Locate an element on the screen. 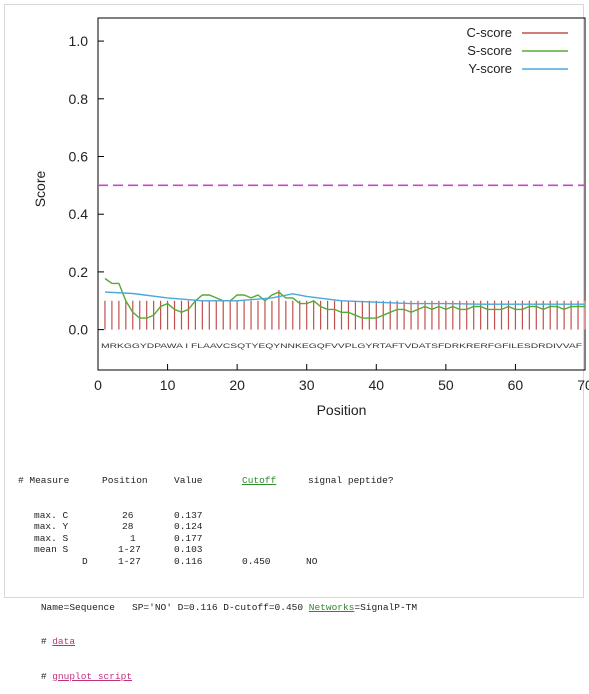 The width and height of the screenshot is (589, 694). x-tick-label: 40 is located at coordinates (376, 385).